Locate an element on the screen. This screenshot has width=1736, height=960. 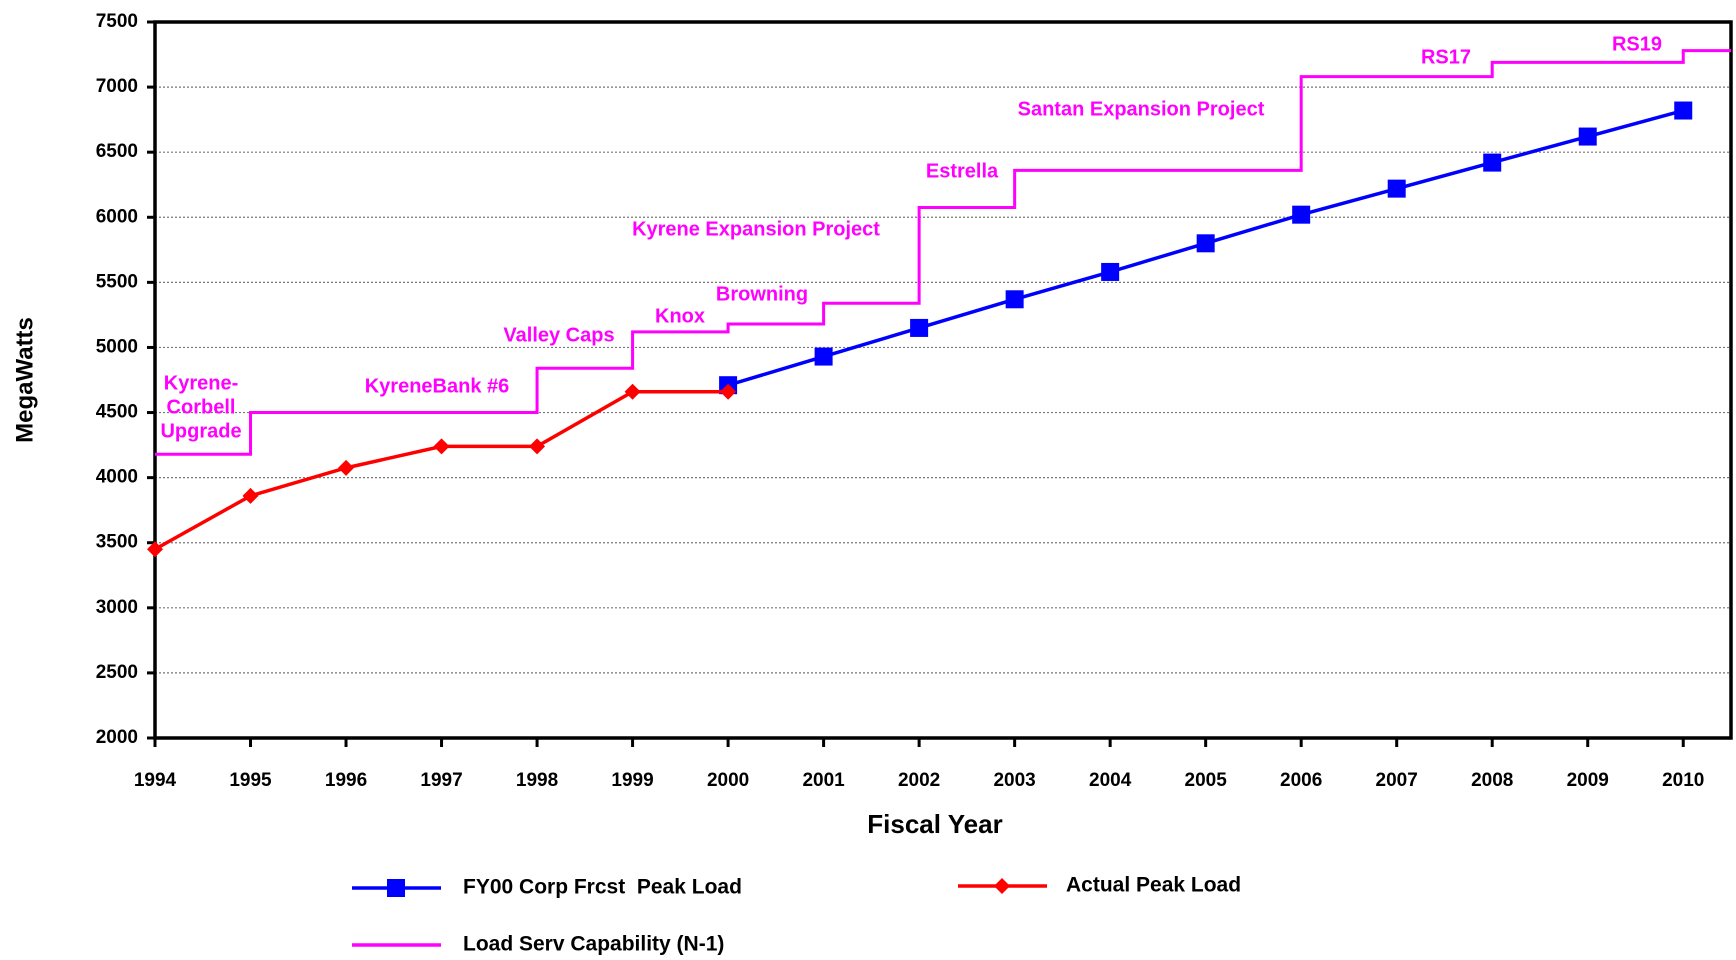
legend-label: FY00 Corp Frcst Peak Load is located at coordinates (602, 887).